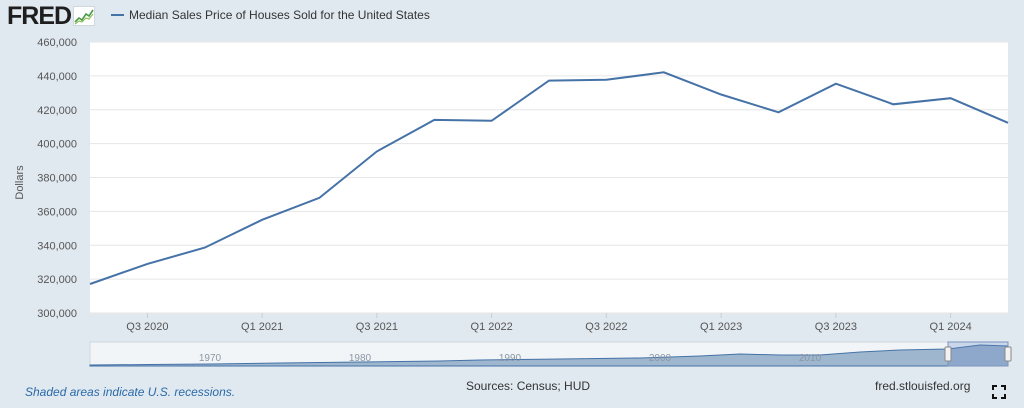  I want to click on y-tick-label: 380,000, so click(57, 179).